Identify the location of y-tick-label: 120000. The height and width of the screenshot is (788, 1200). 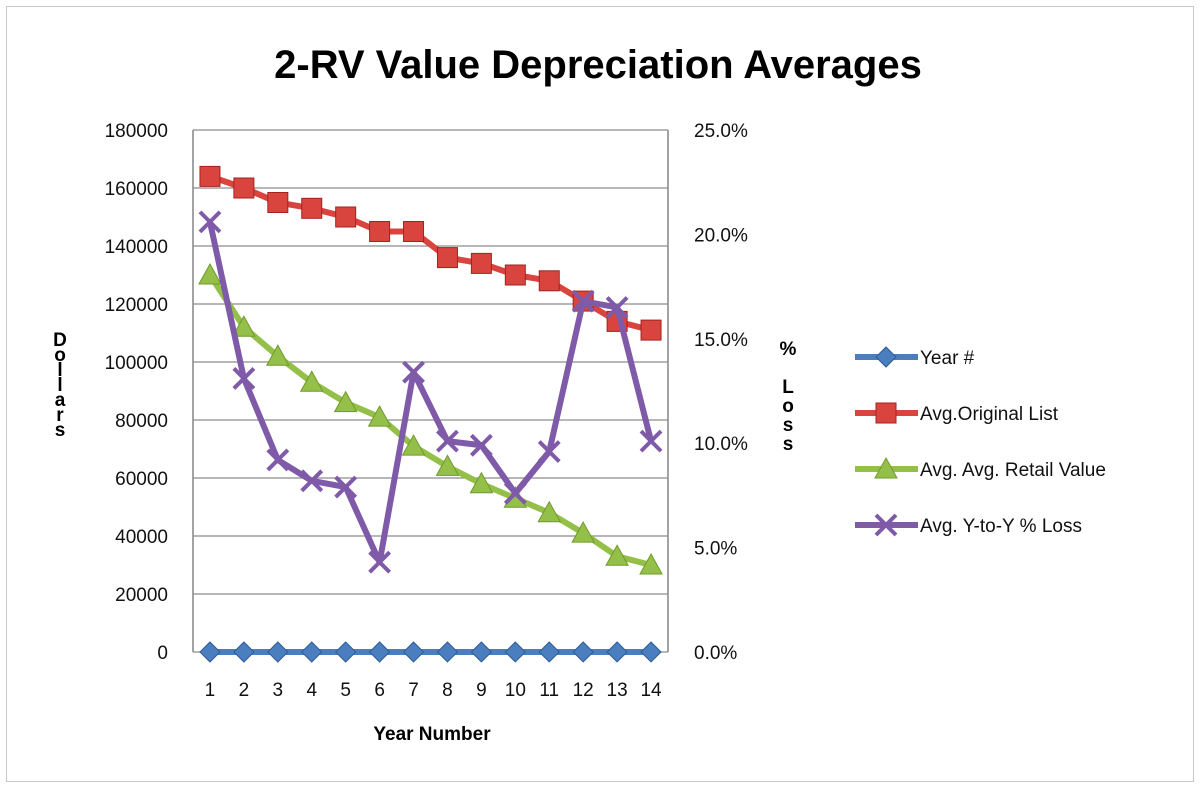
(136, 305).